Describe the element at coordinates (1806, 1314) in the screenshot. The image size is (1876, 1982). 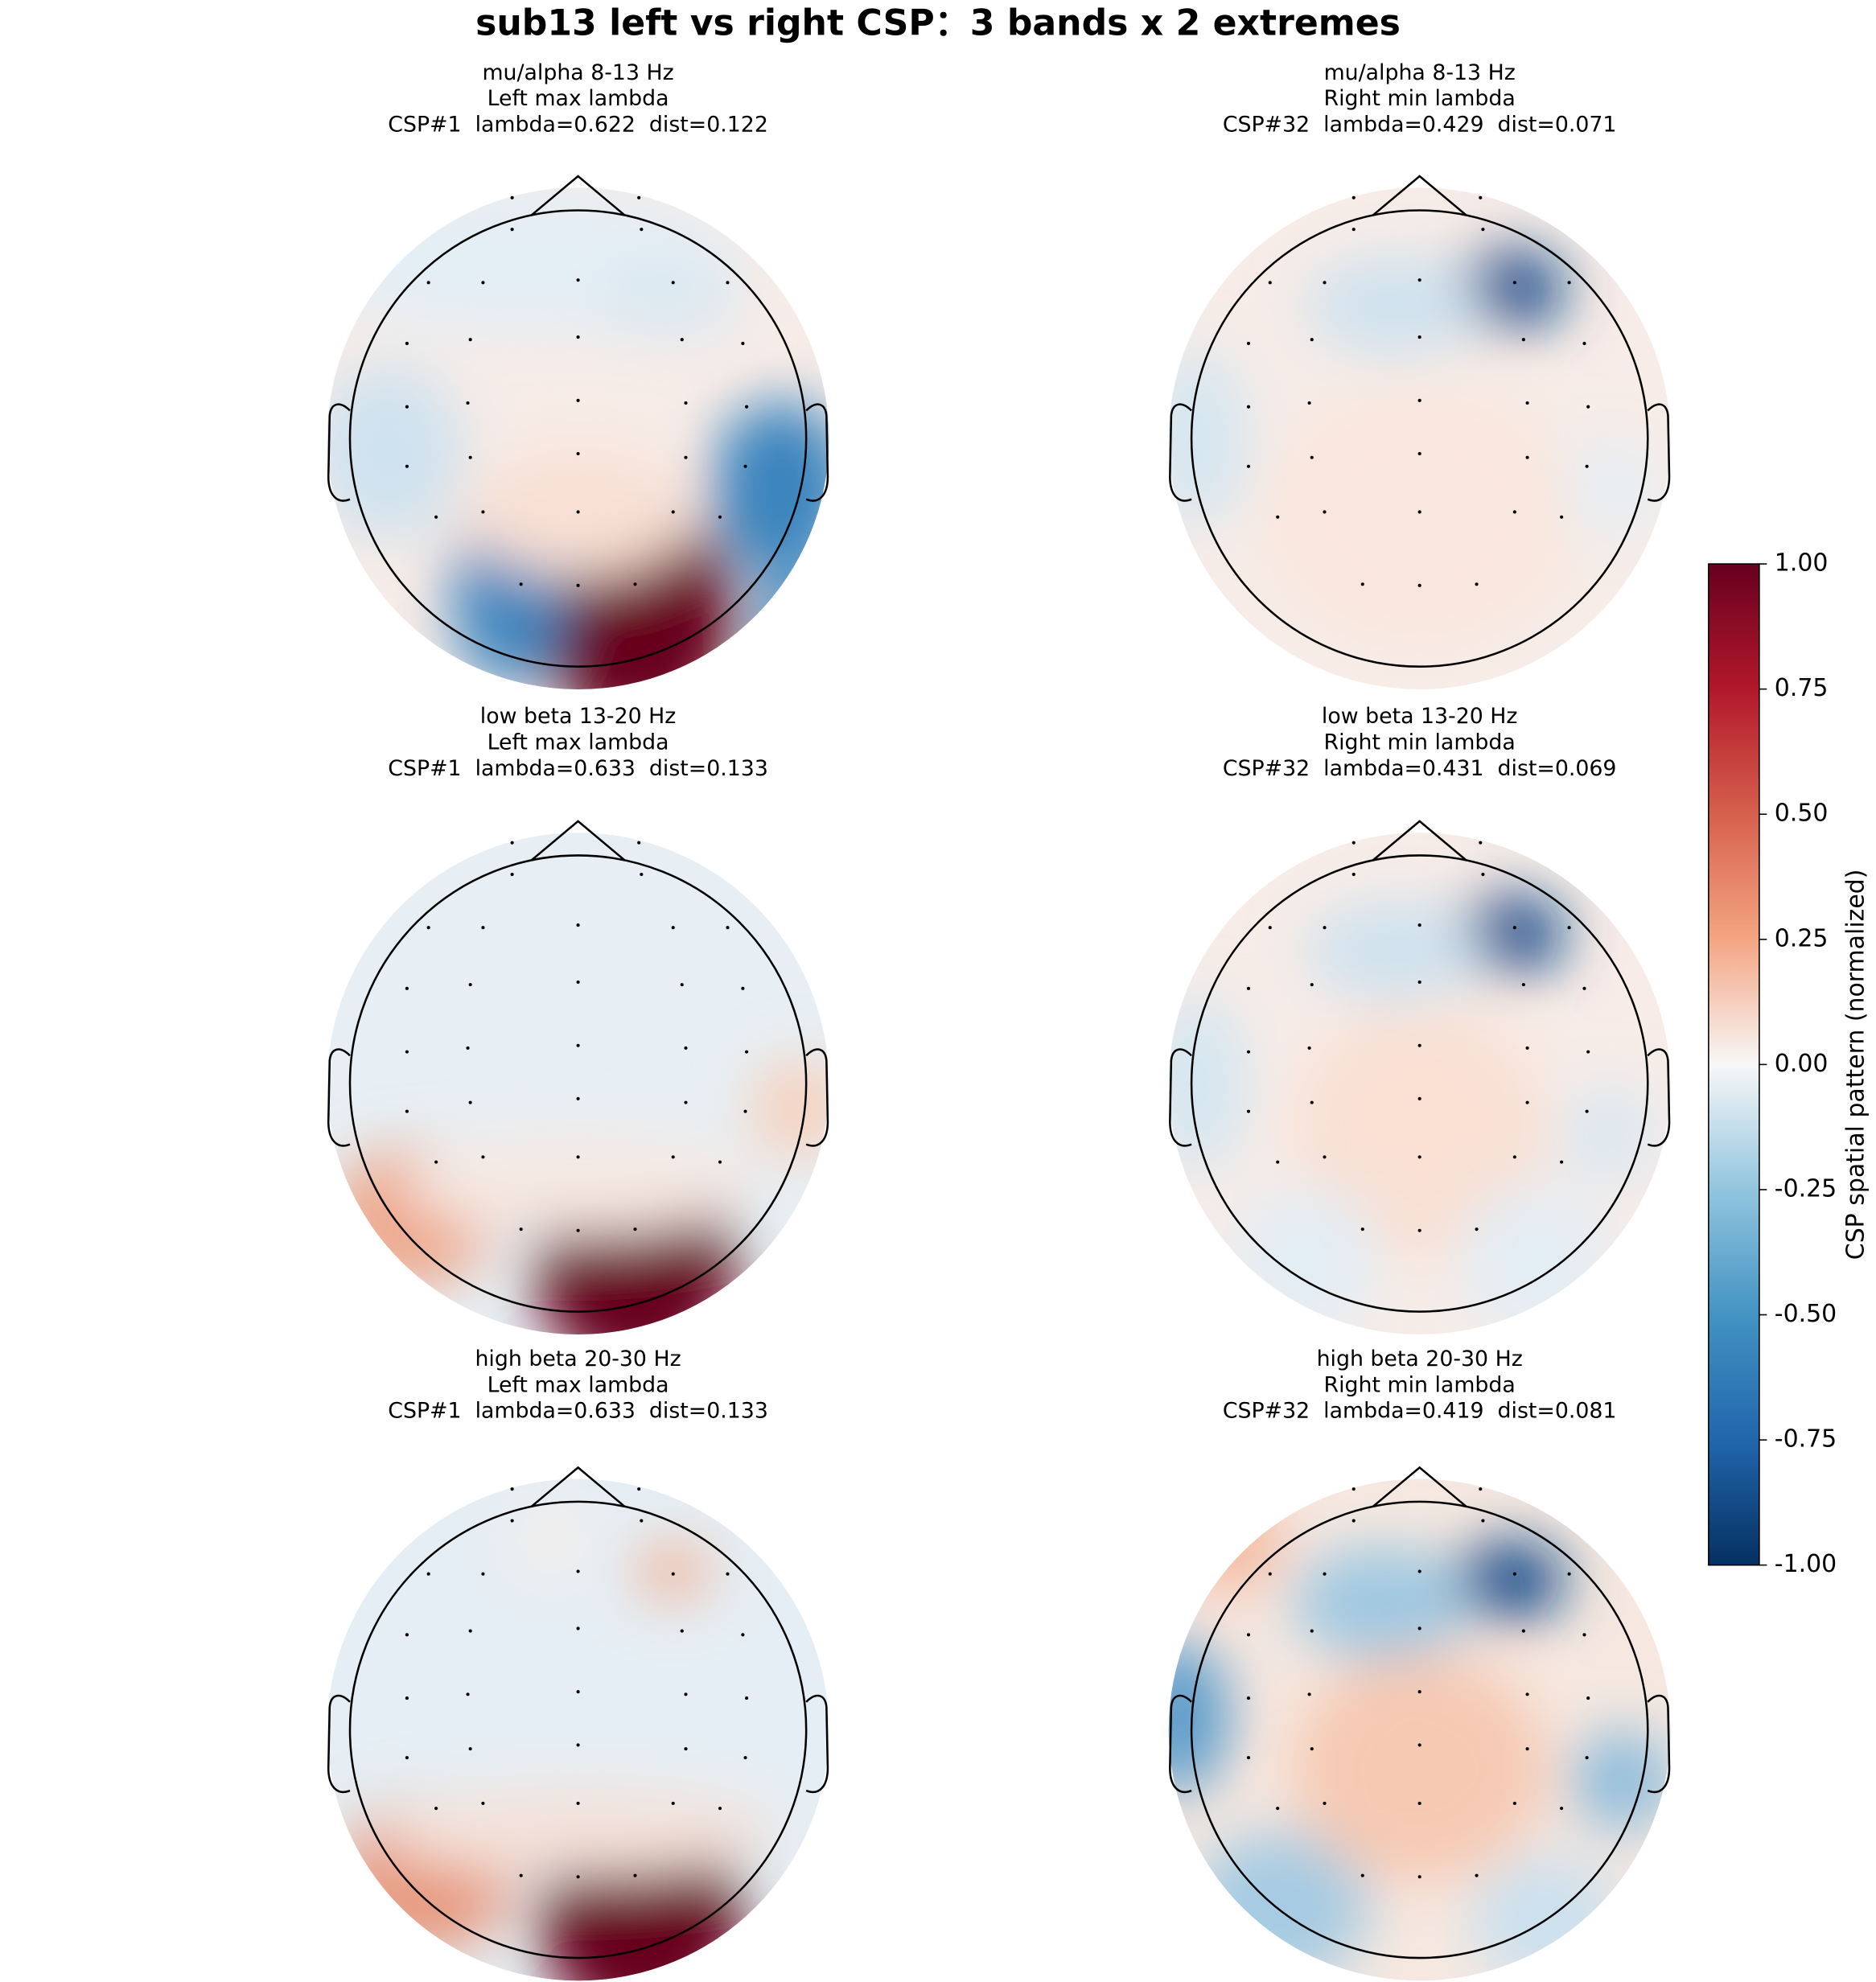
I see `colorbar-tick-label: -0.50` at that location.